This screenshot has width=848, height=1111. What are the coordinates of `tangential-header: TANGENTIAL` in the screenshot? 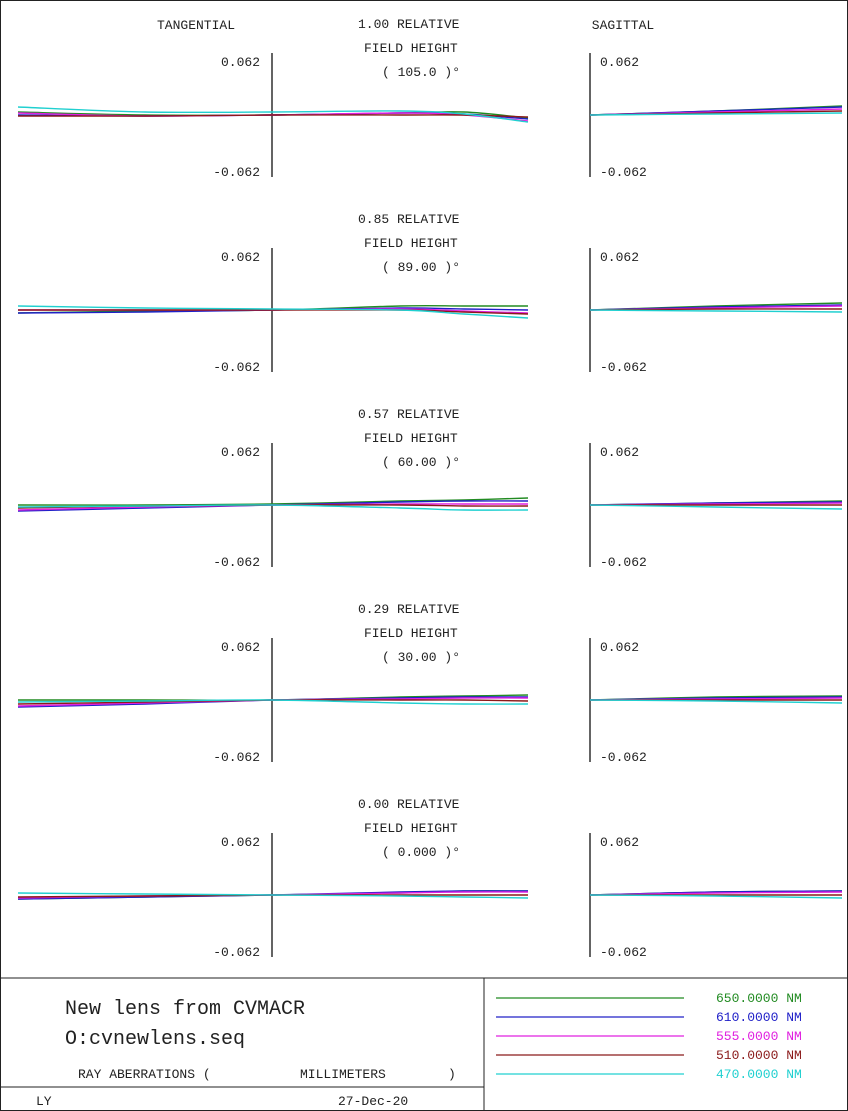 It's located at (196, 25).